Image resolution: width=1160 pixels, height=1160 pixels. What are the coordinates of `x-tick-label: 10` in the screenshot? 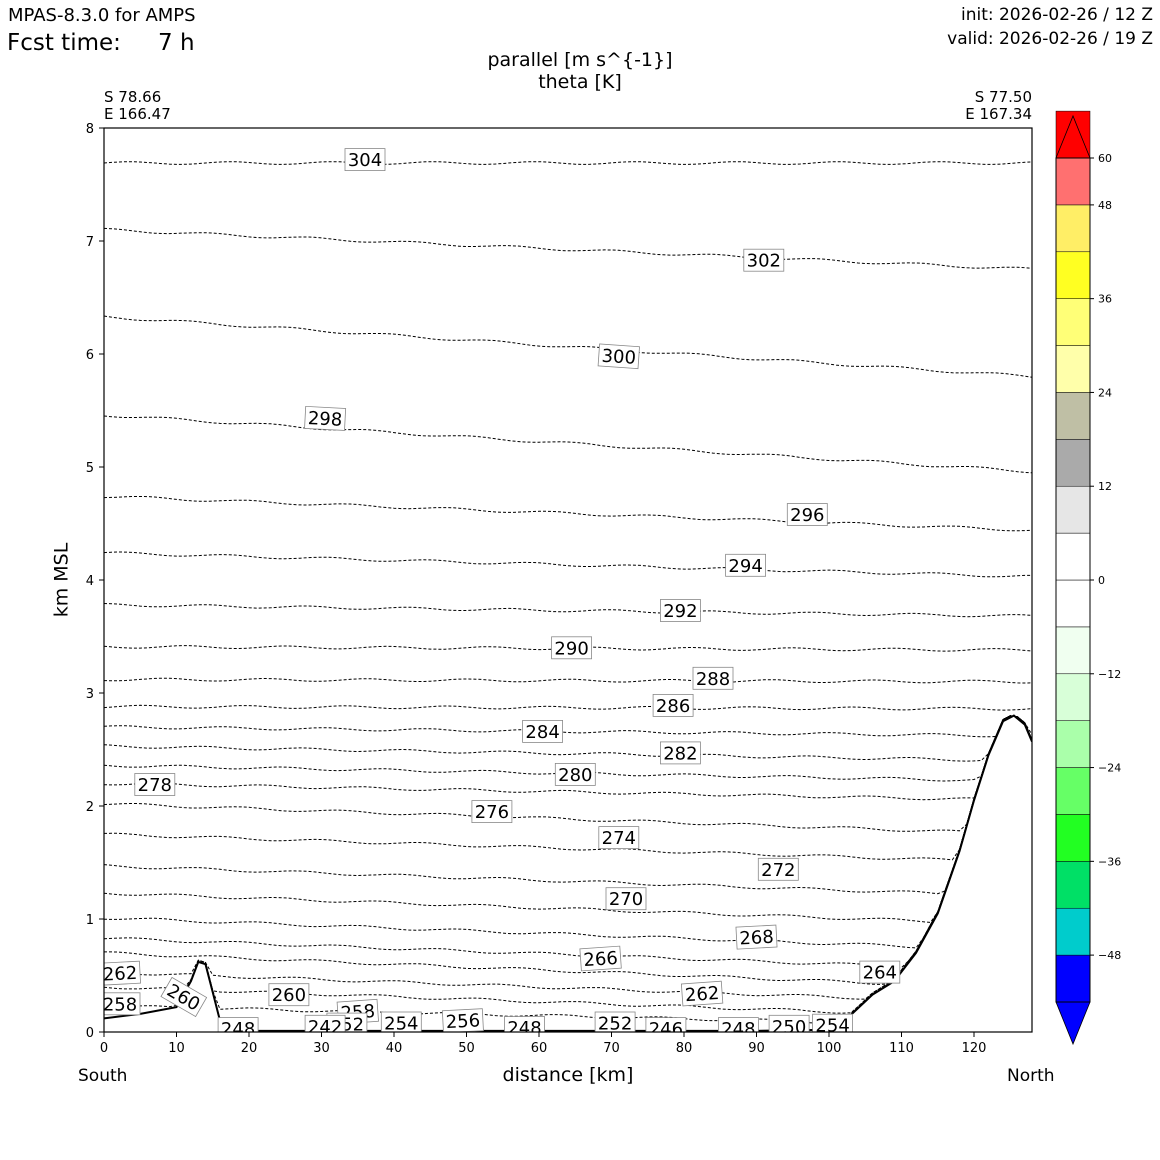 It's located at (176, 1048).